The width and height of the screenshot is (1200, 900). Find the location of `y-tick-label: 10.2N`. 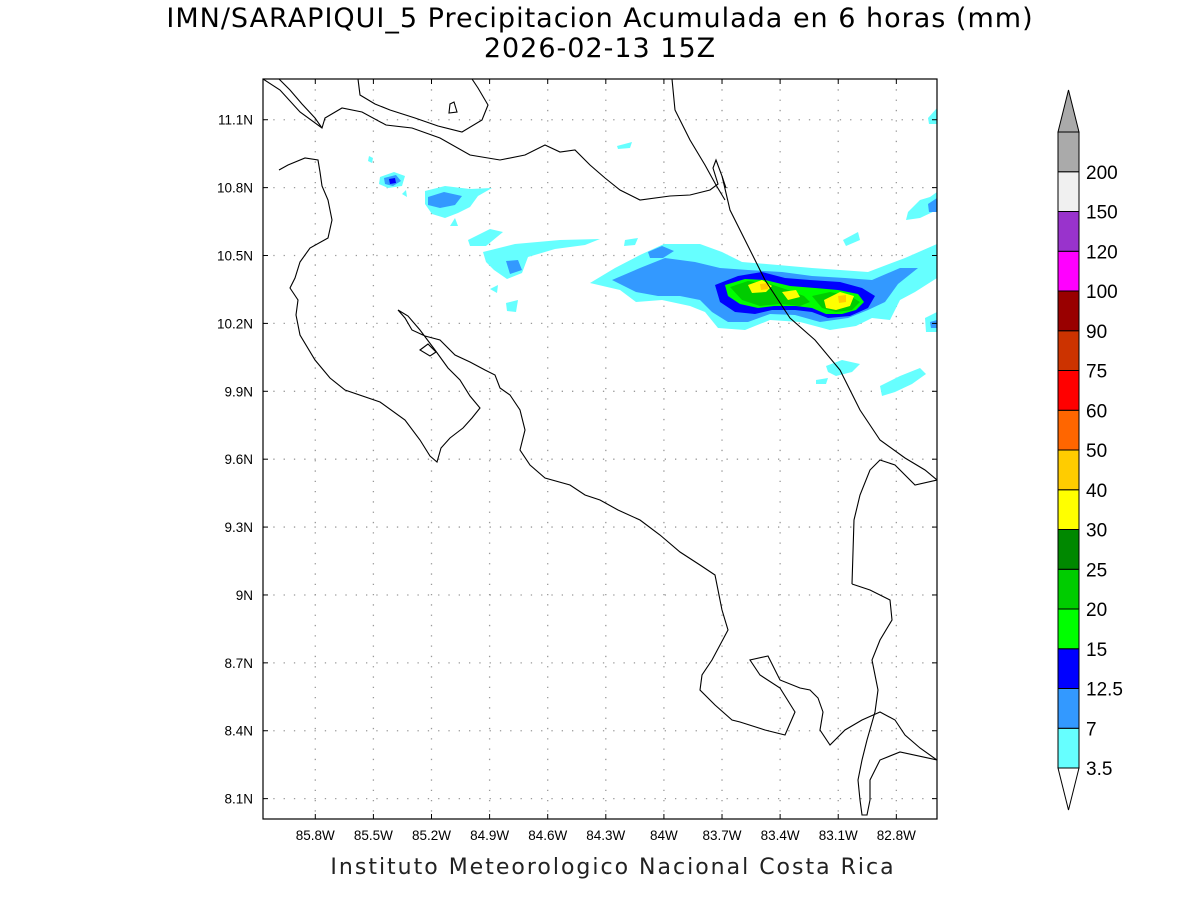

y-tick-label: 10.2N is located at coordinates (235, 323).